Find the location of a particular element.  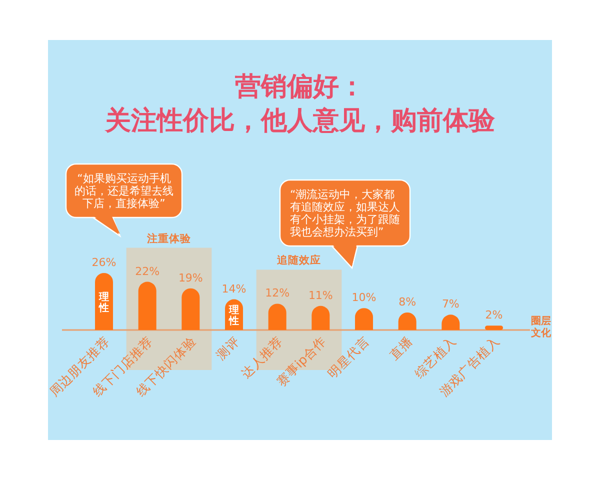

annotation: 圈层文化 is located at coordinates (541, 327).